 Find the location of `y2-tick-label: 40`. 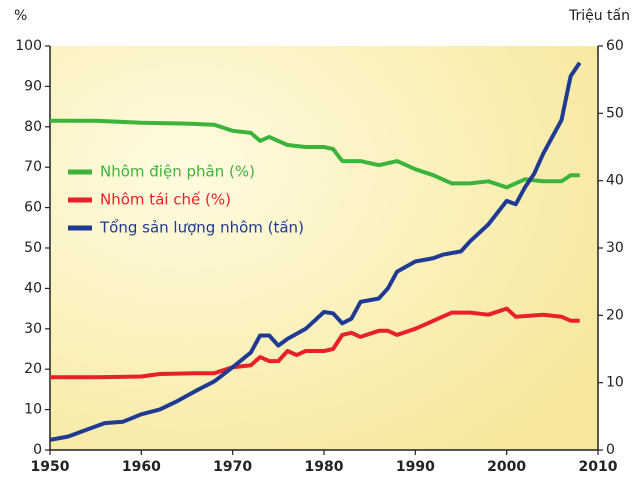

y2-tick-label: 40 is located at coordinates (615, 181).